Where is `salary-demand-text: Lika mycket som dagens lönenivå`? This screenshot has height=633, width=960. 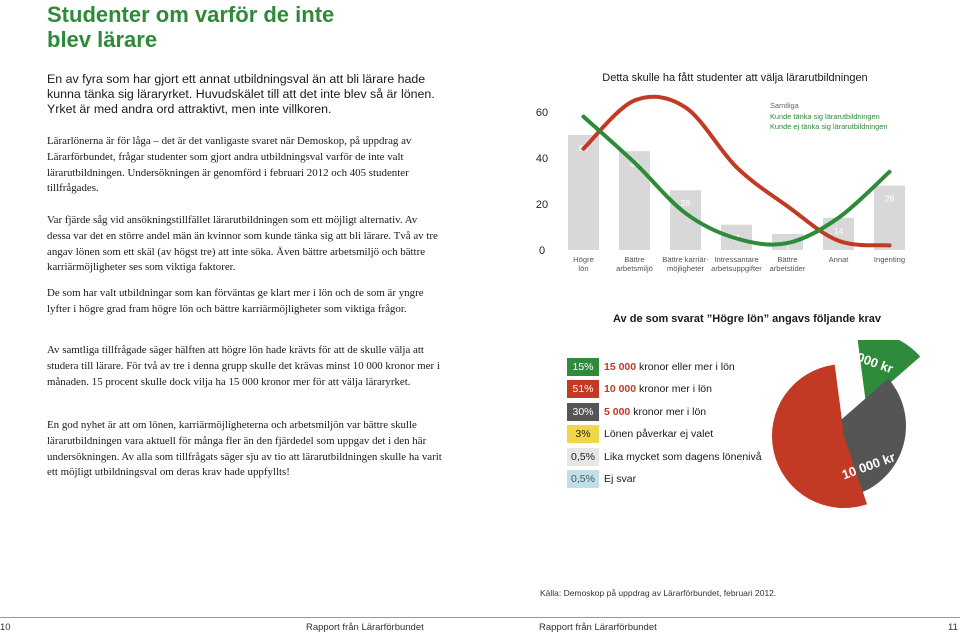 salary-demand-text: Lika mycket som dagens lönenivå is located at coordinates (683, 456).